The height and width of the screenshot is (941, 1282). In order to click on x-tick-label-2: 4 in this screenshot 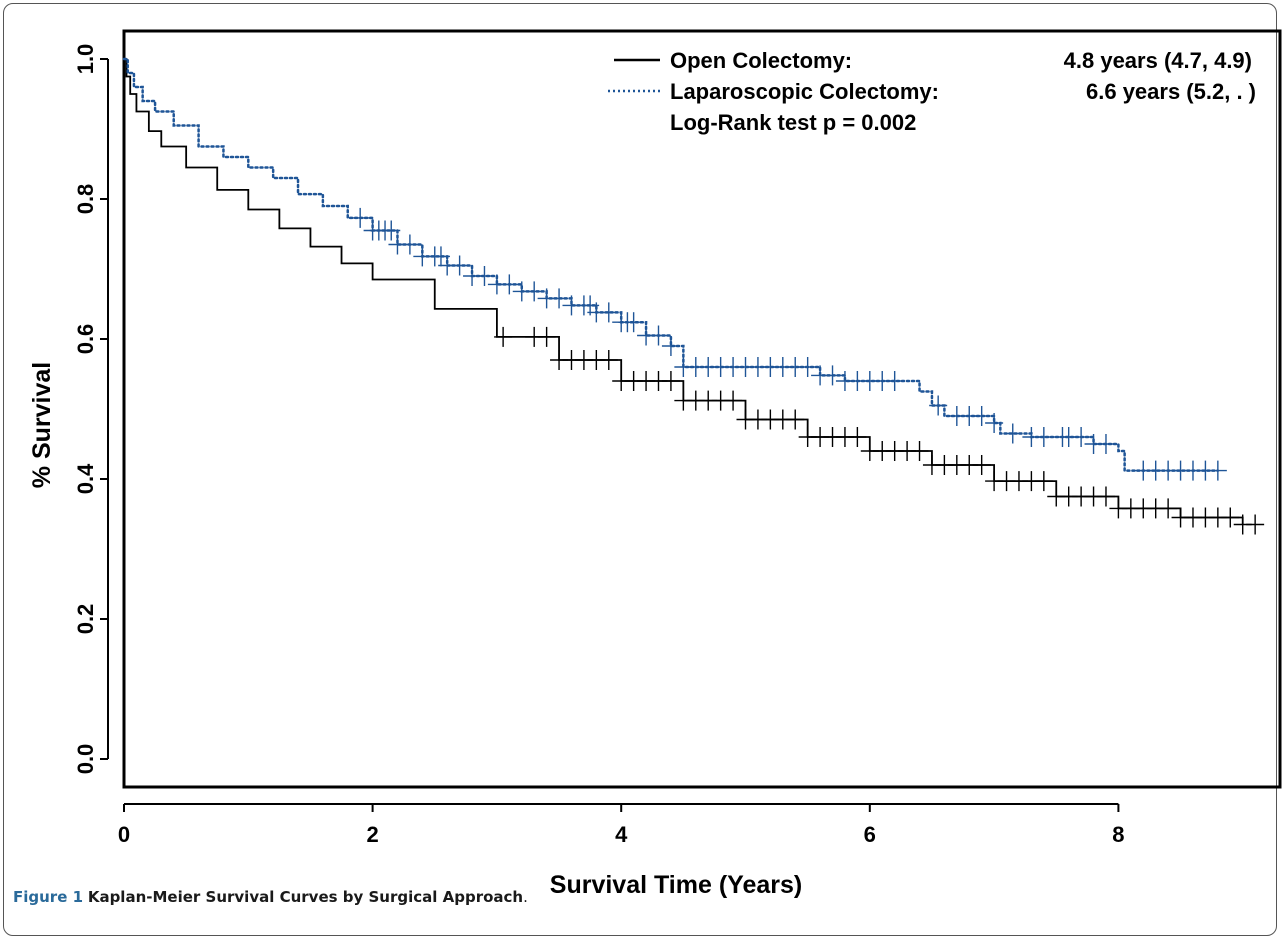, I will do `click(621, 834)`.